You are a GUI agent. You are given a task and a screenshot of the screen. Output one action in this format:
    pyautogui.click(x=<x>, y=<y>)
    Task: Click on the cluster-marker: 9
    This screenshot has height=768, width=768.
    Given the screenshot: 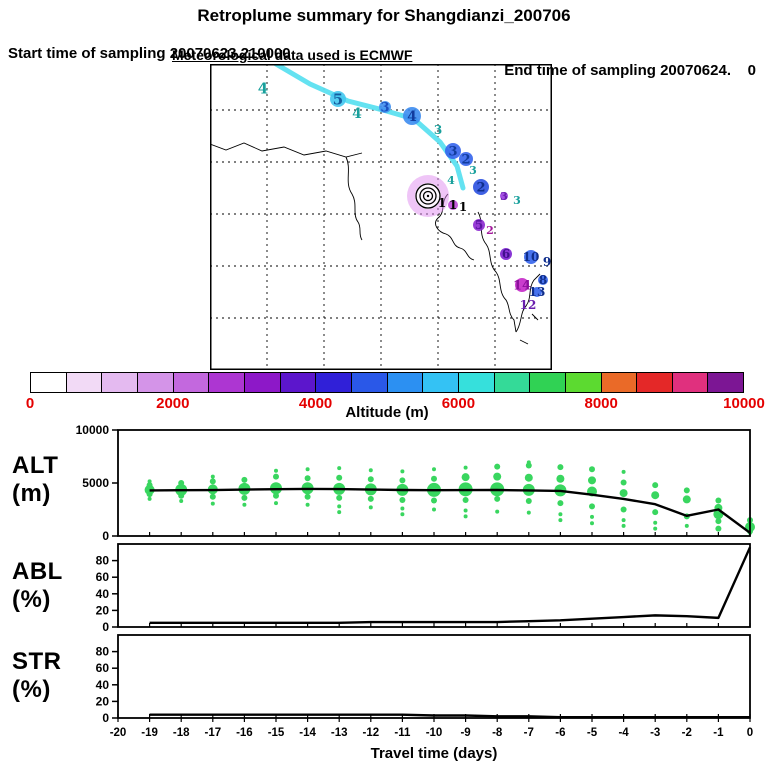 What is the action you would take?
    pyautogui.click(x=547, y=262)
    